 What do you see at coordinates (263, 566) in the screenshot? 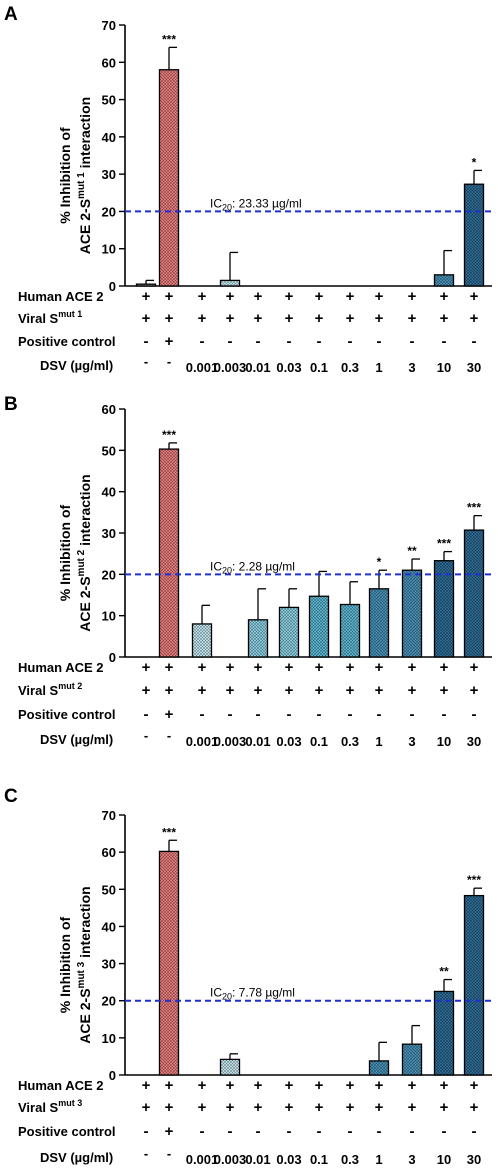
I see `ic20-label-post: : 2.28 µg/ml` at bounding box center [263, 566].